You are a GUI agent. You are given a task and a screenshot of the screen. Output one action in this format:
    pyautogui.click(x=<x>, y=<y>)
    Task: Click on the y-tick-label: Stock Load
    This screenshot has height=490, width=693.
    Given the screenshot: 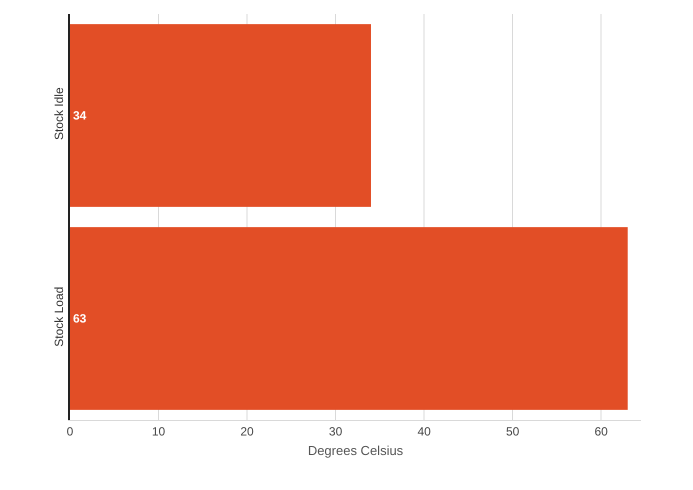 What is the action you would take?
    pyautogui.click(x=59, y=316)
    